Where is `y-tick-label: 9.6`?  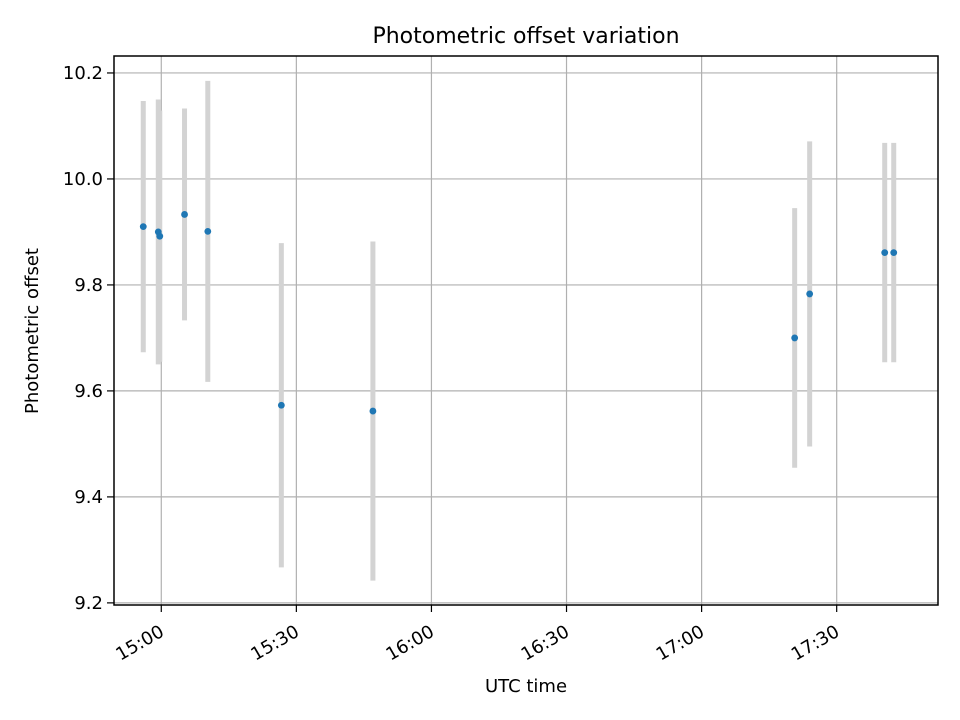
y-tick-label: 9.6 is located at coordinates (88, 391).